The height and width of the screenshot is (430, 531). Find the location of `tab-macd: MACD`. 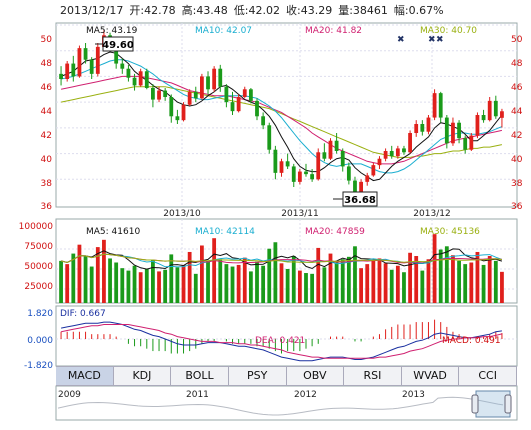

tab-macd: MACD is located at coordinates (85, 376).